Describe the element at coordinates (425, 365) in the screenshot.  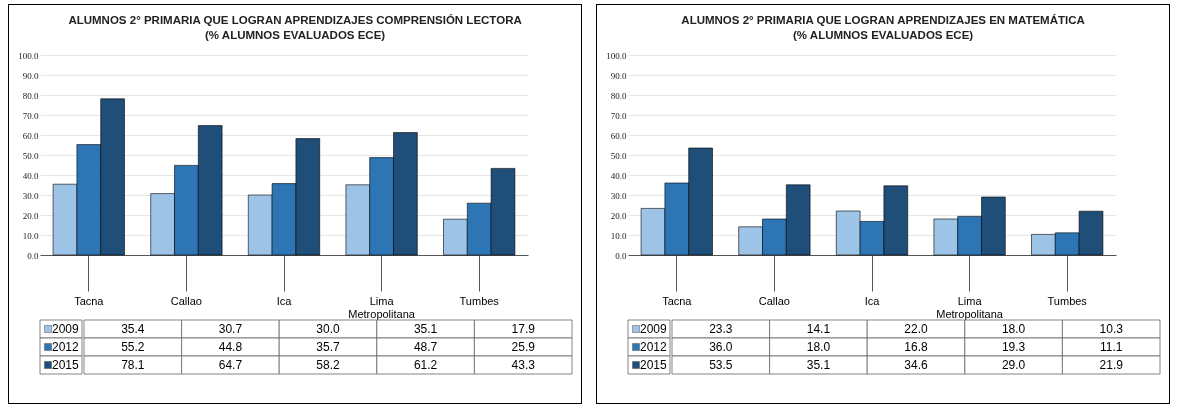
I see `data-label: 61.2` at that location.